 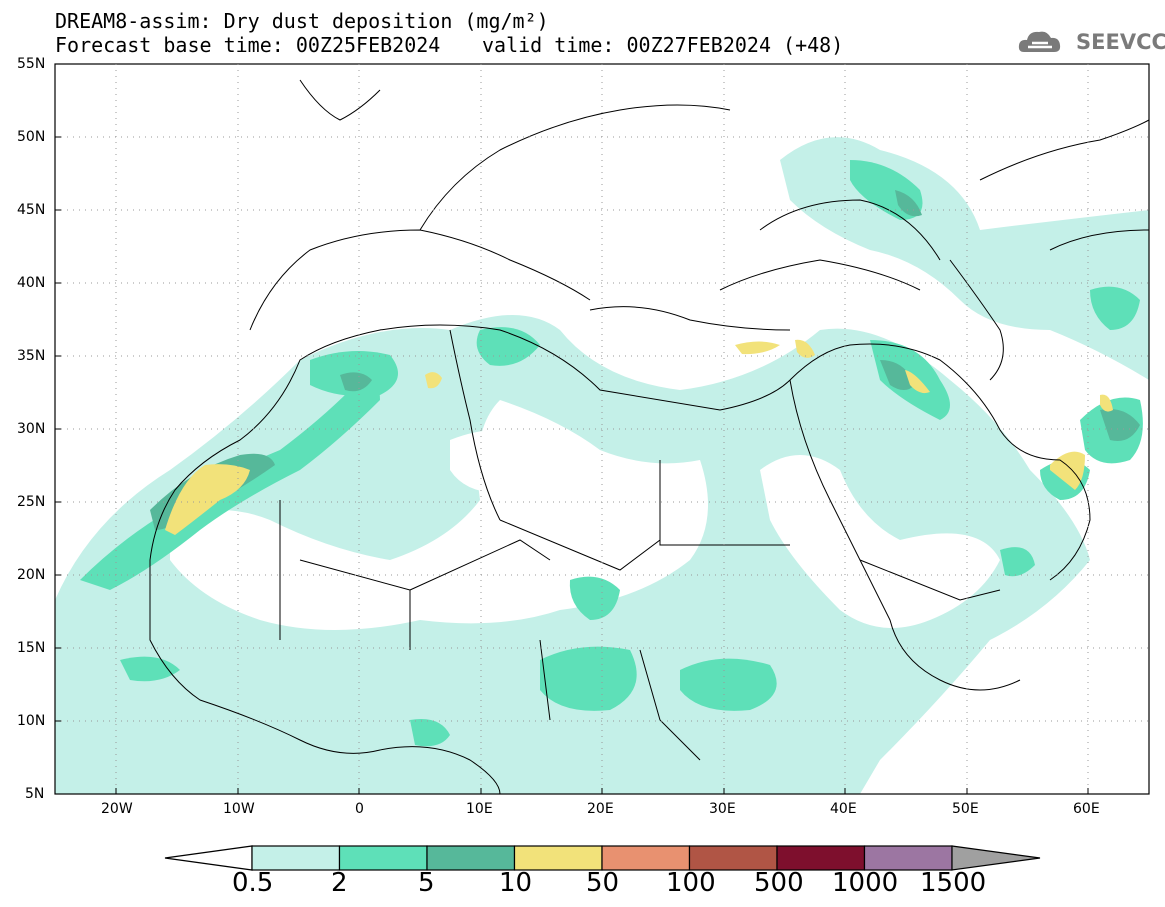 I want to click on lon-label: 0, so click(x=359, y=809).